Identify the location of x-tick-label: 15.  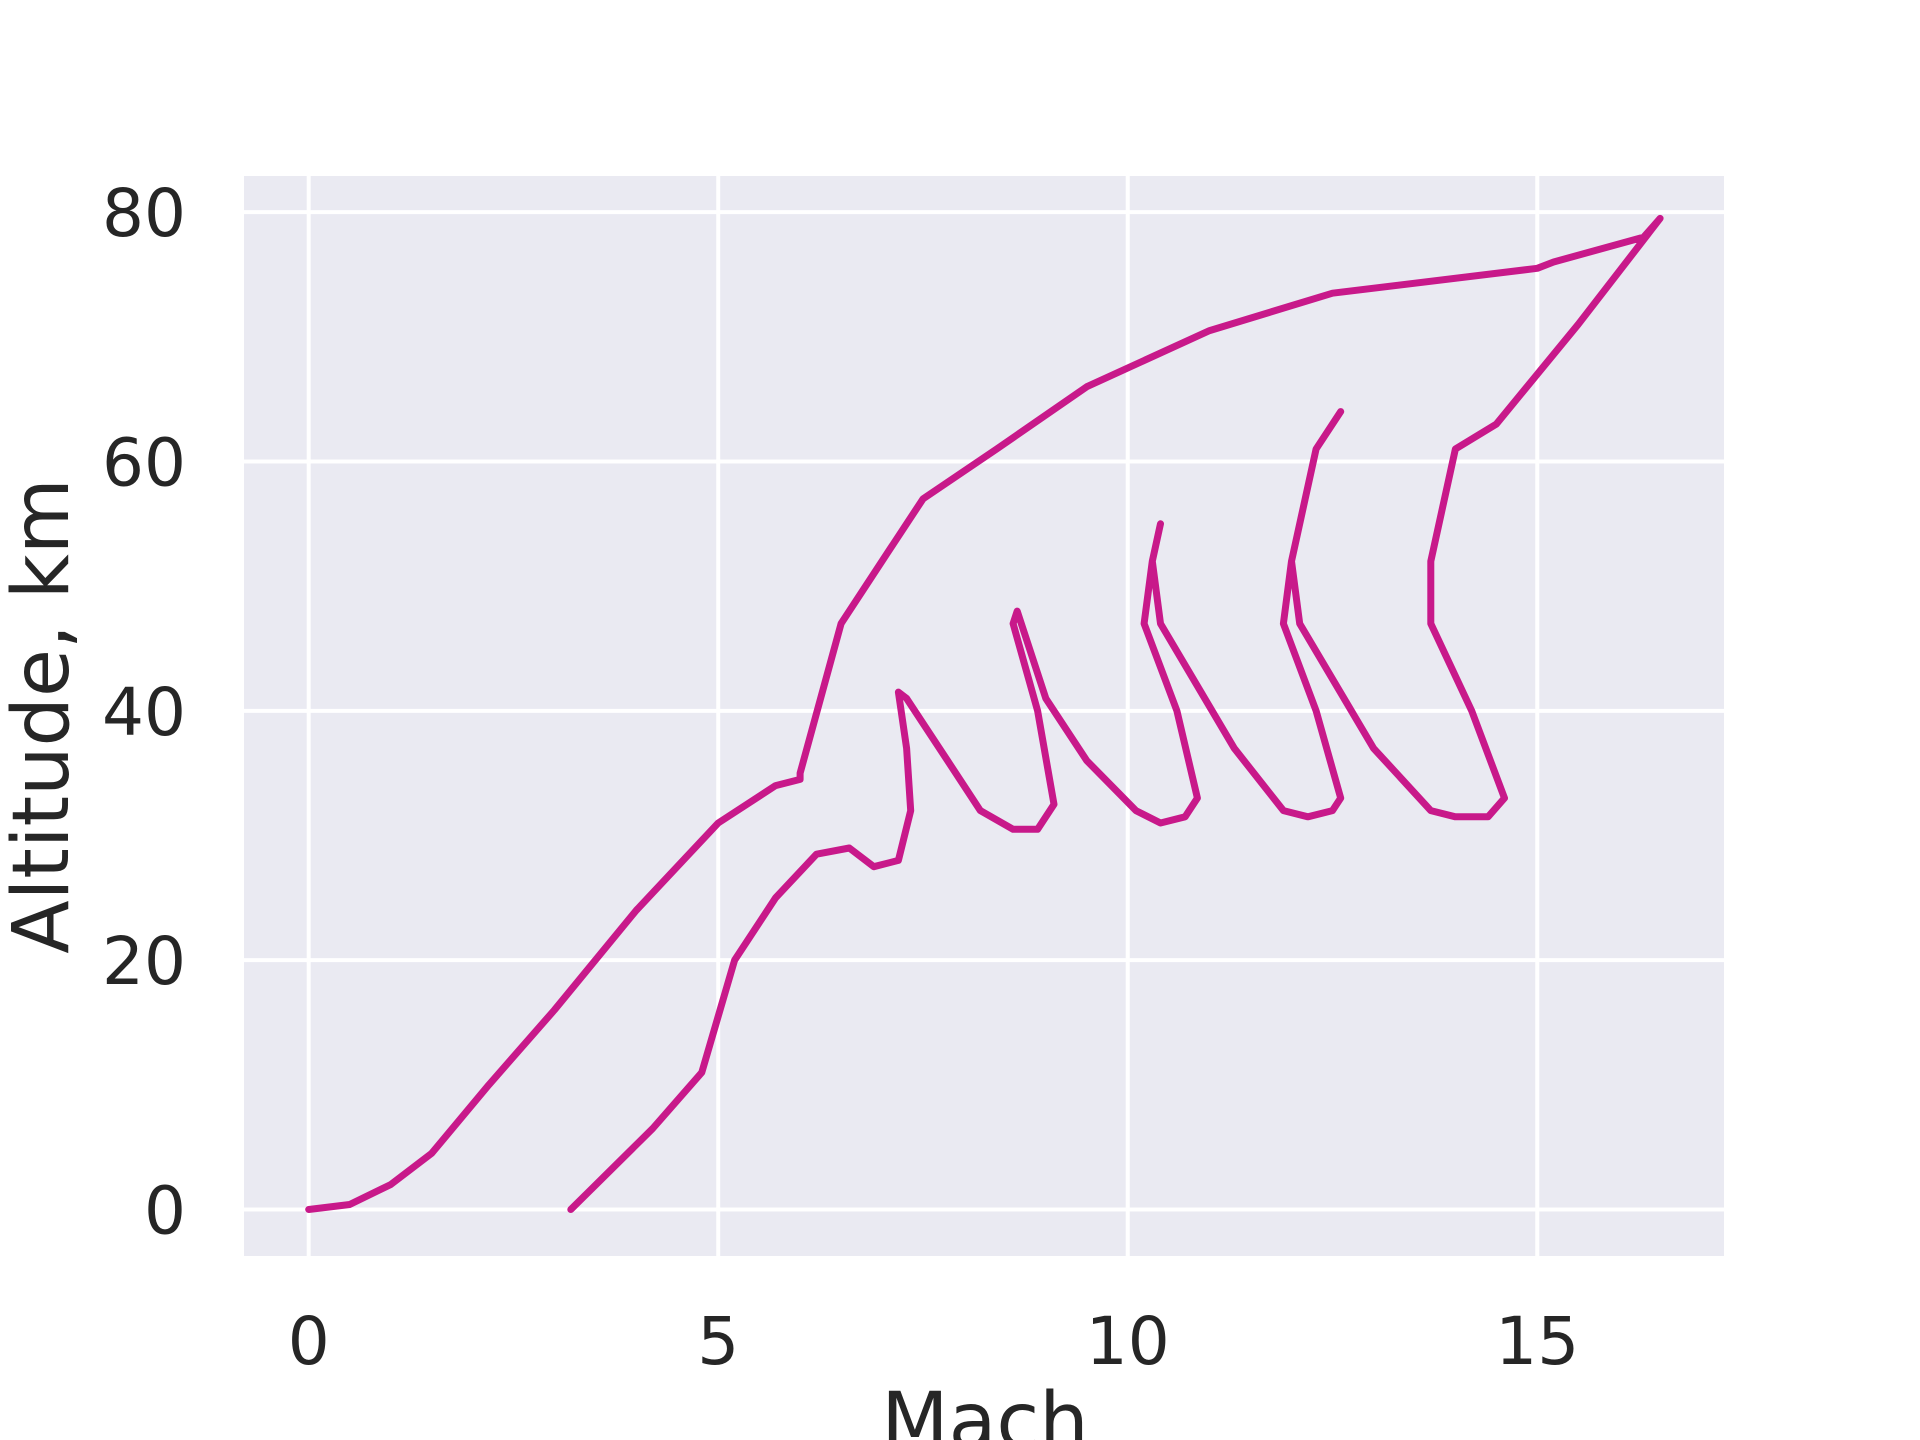
(1537, 1341).